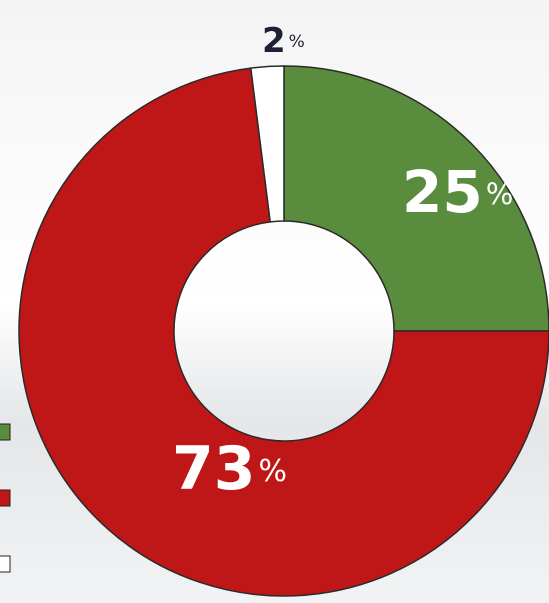 The image size is (549, 603). I want to click on data-label: 73%, so click(229, 469).